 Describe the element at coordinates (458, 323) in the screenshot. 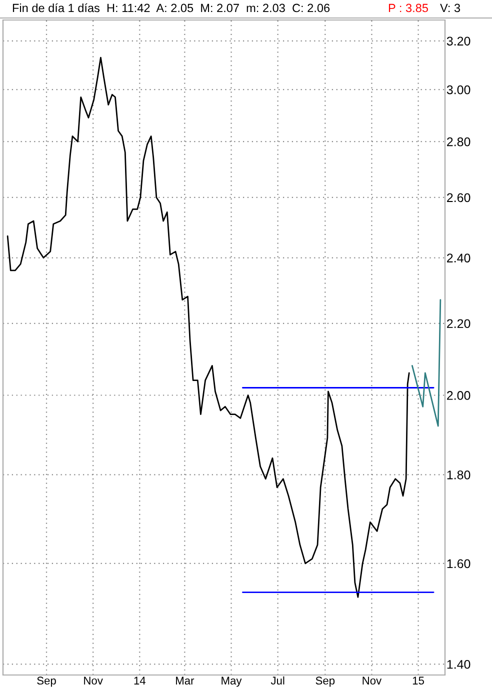

I see `y-tick-label: 2.20` at that location.